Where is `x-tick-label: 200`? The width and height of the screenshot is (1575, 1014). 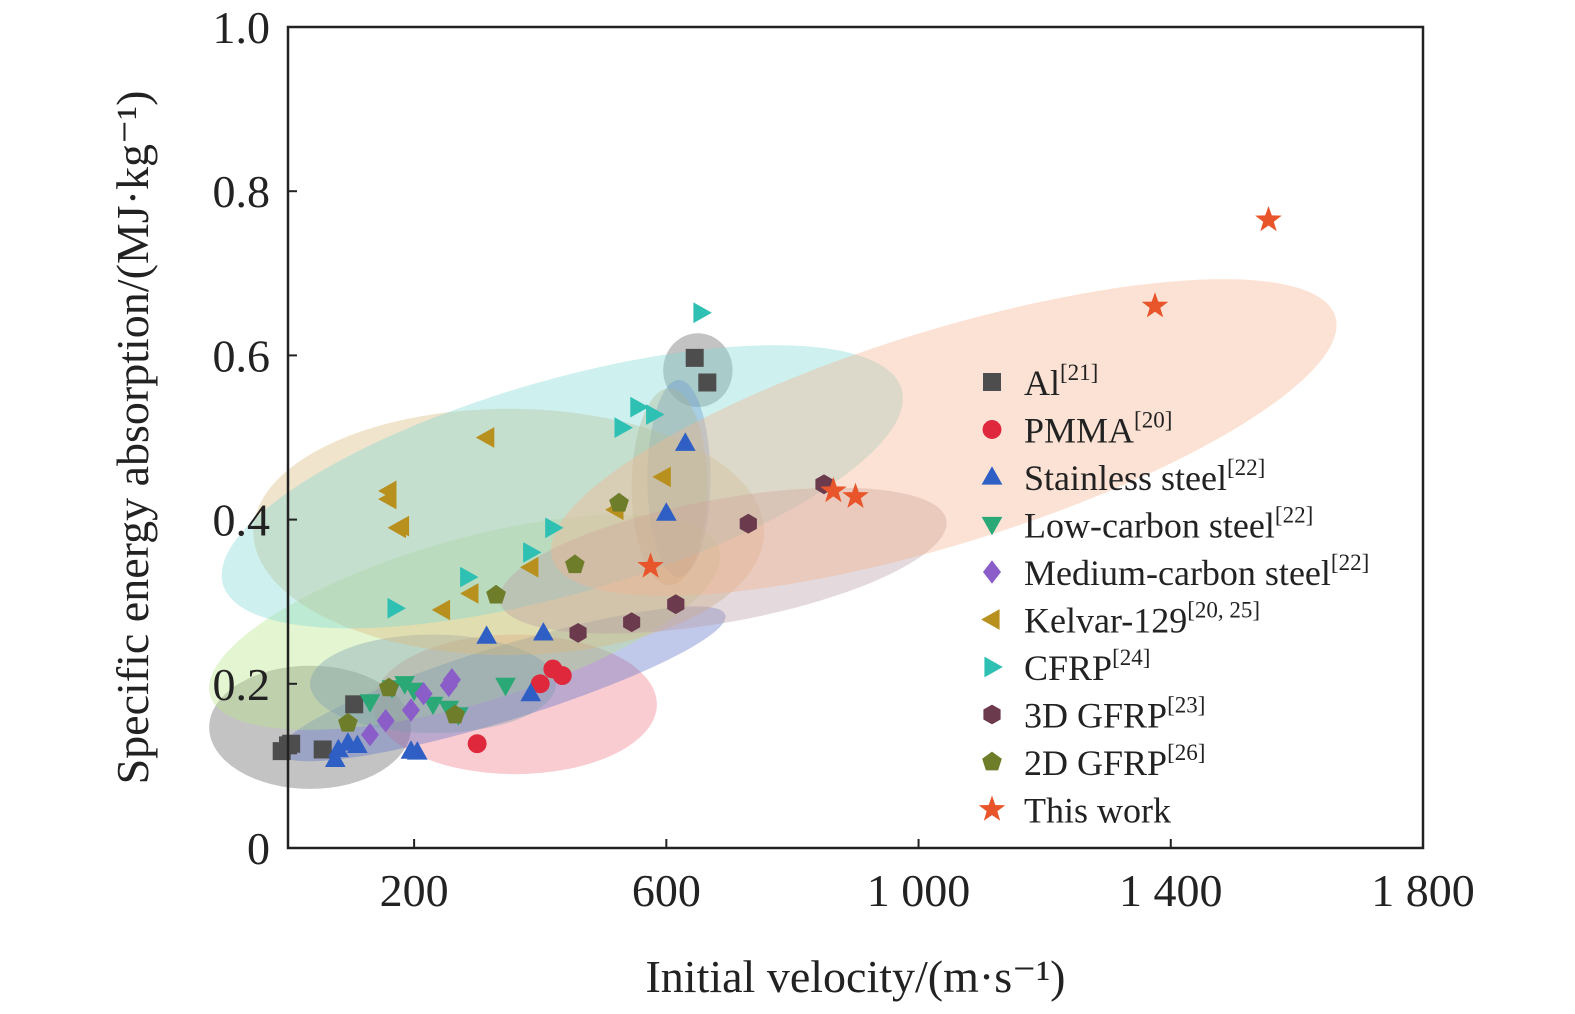 x-tick-label: 200 is located at coordinates (414, 890).